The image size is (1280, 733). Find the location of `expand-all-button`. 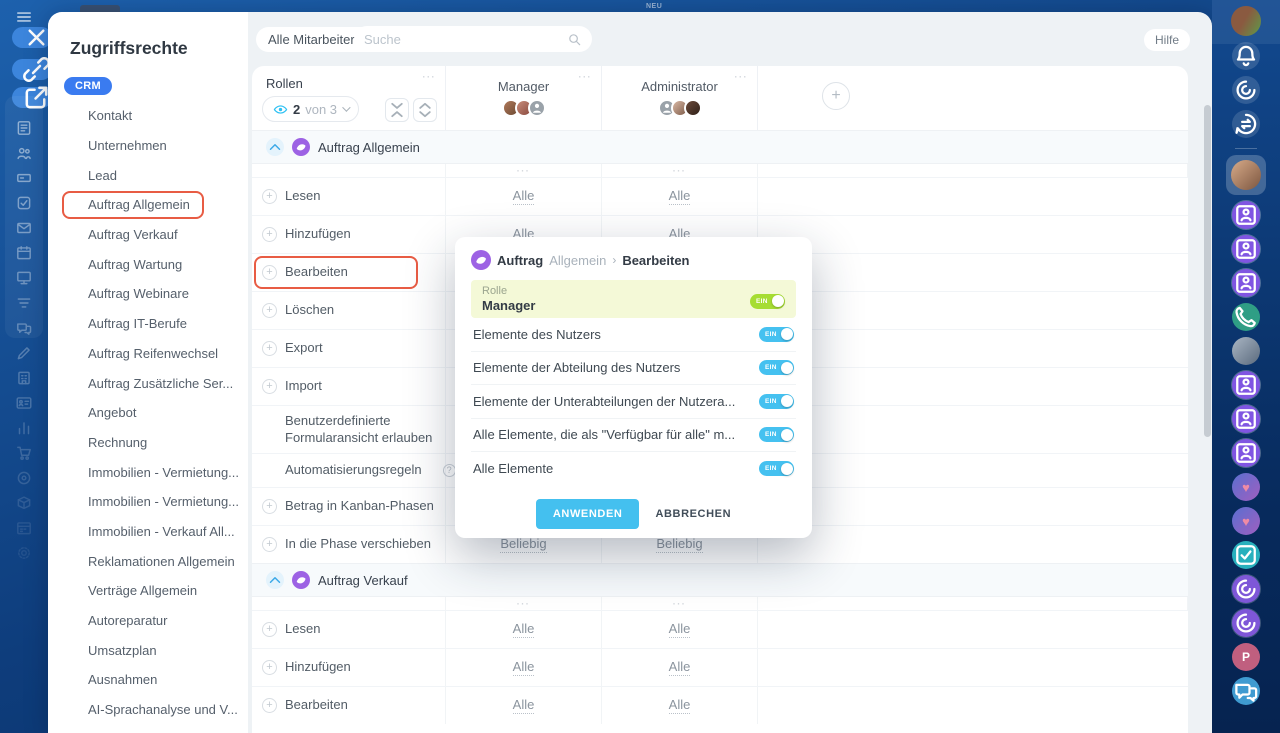

expand-all-button is located at coordinates (425, 110).